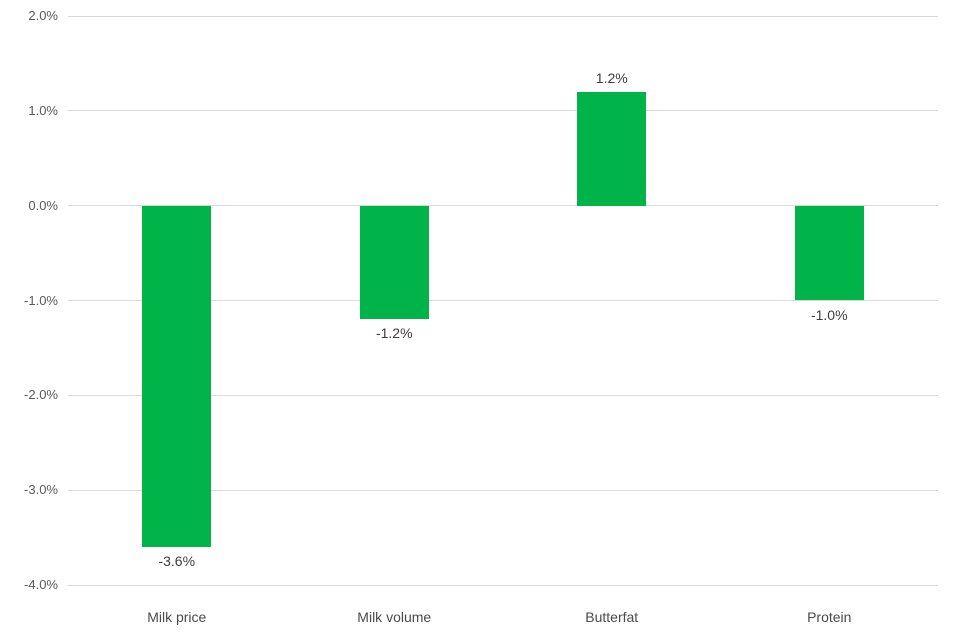 The image size is (960, 640). Describe the element at coordinates (612, 617) in the screenshot. I see `x-axis-category-label: Butterfat` at that location.